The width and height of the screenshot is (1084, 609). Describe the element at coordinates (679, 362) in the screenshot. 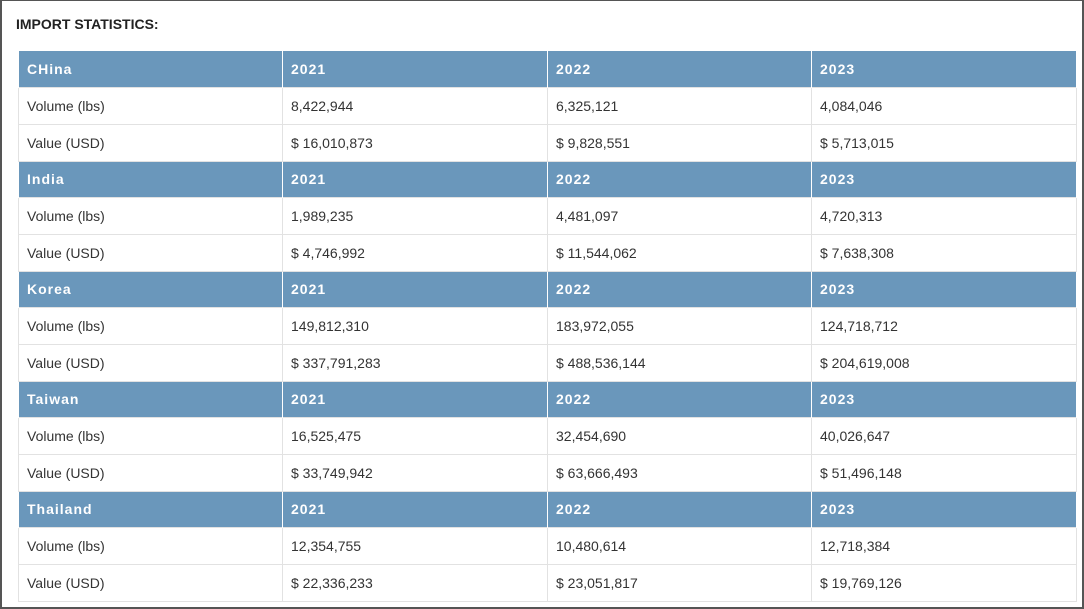

I see `cell-value: $ 488,536,144` at that location.